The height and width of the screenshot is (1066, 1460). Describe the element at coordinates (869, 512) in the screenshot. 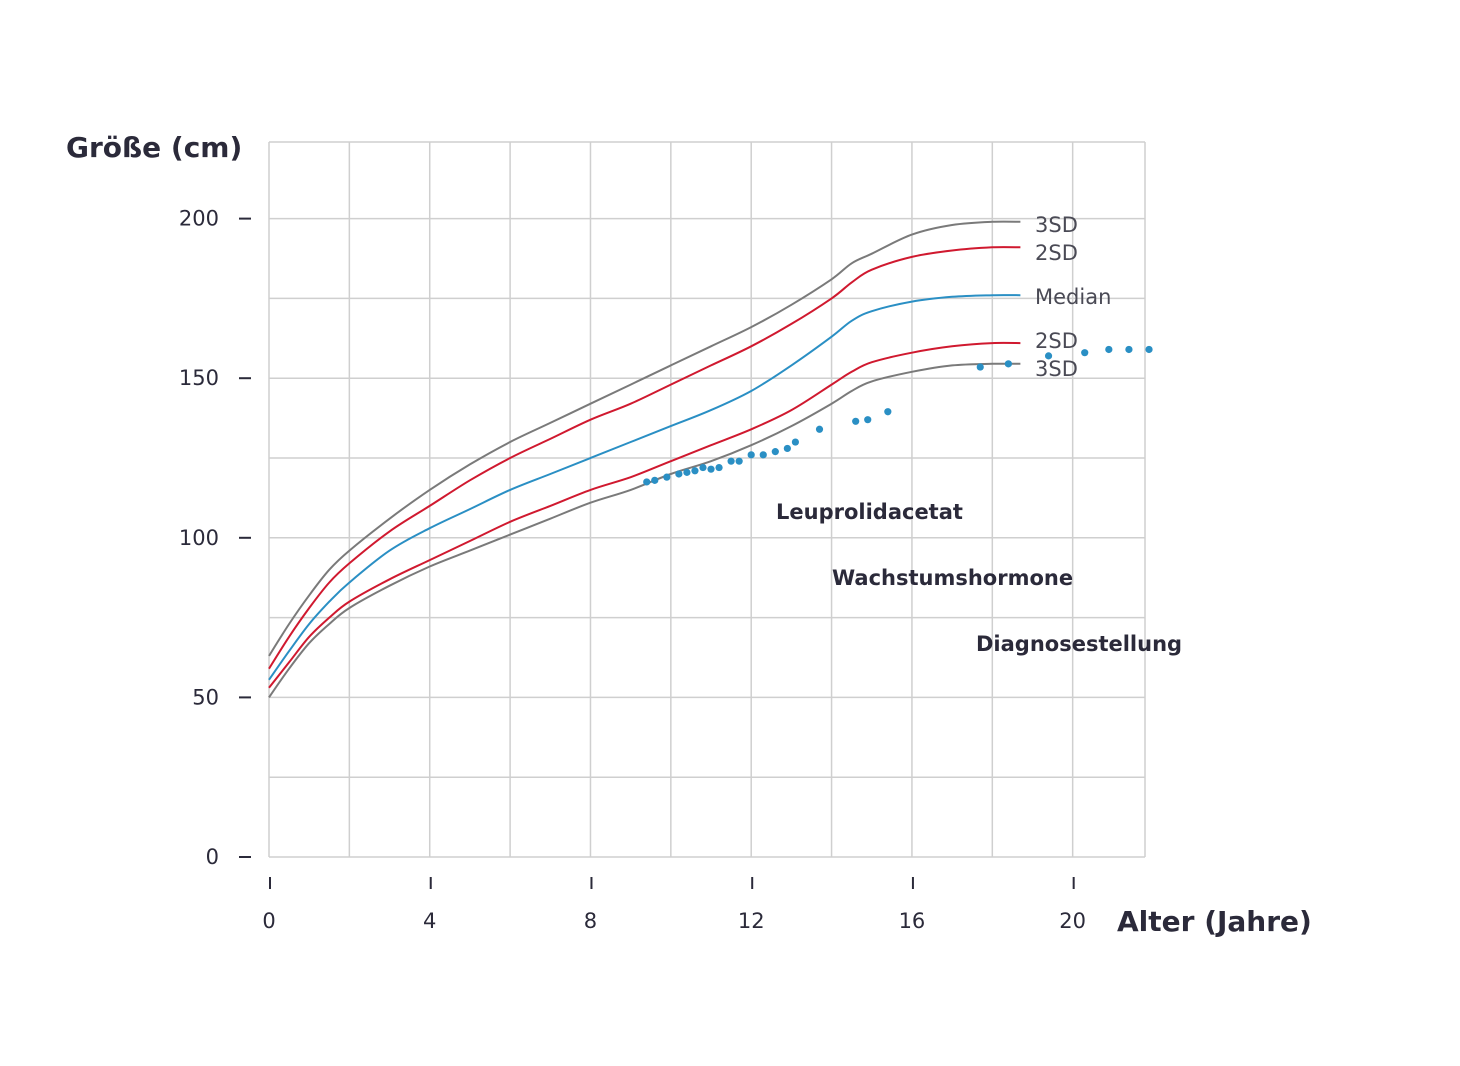

I see `annotation-leuprolide: Leuprolidacetat` at that location.